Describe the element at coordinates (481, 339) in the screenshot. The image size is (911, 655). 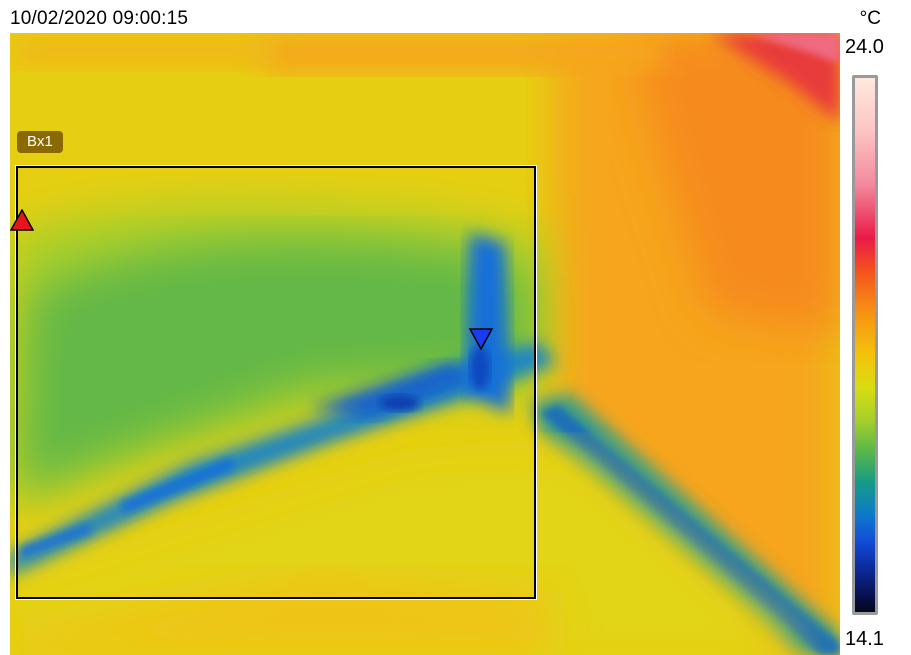
I see `cold-spot-marker-icon` at that location.